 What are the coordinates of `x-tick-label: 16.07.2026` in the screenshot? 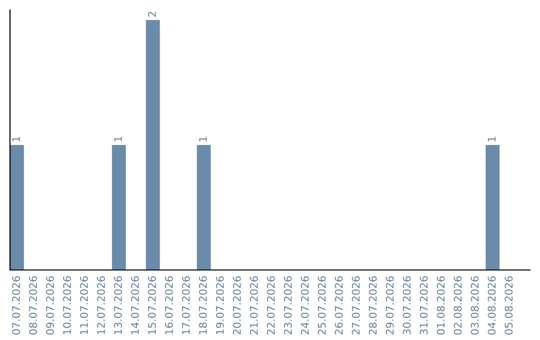 It's located at (169, 305).